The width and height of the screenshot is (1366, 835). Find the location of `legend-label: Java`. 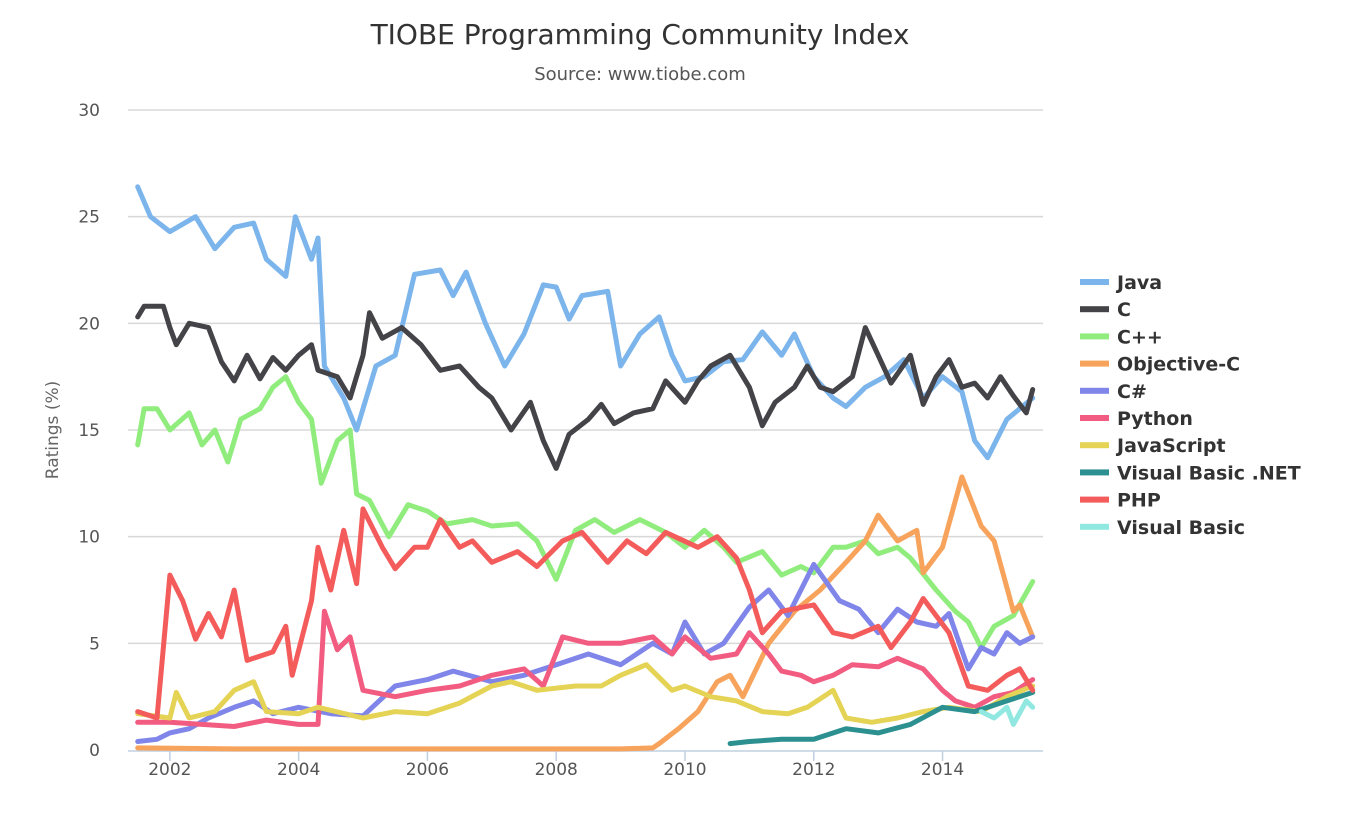

legend-label: Java is located at coordinates (1138, 283).